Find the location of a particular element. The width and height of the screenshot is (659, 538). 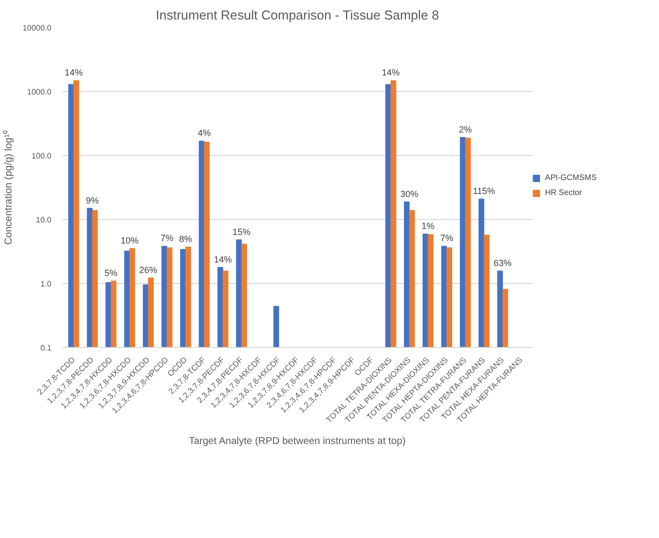

legend-label: HR Sector is located at coordinates (563, 192).